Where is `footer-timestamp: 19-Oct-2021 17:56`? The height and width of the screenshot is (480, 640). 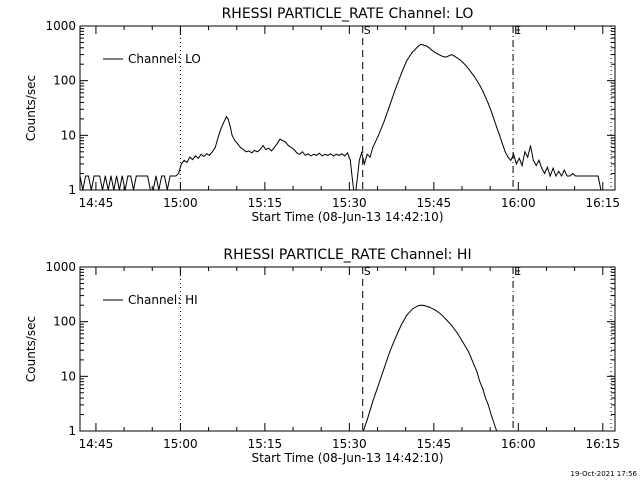 footer-timestamp: 19-Oct-2021 17:56 is located at coordinates (604, 474).